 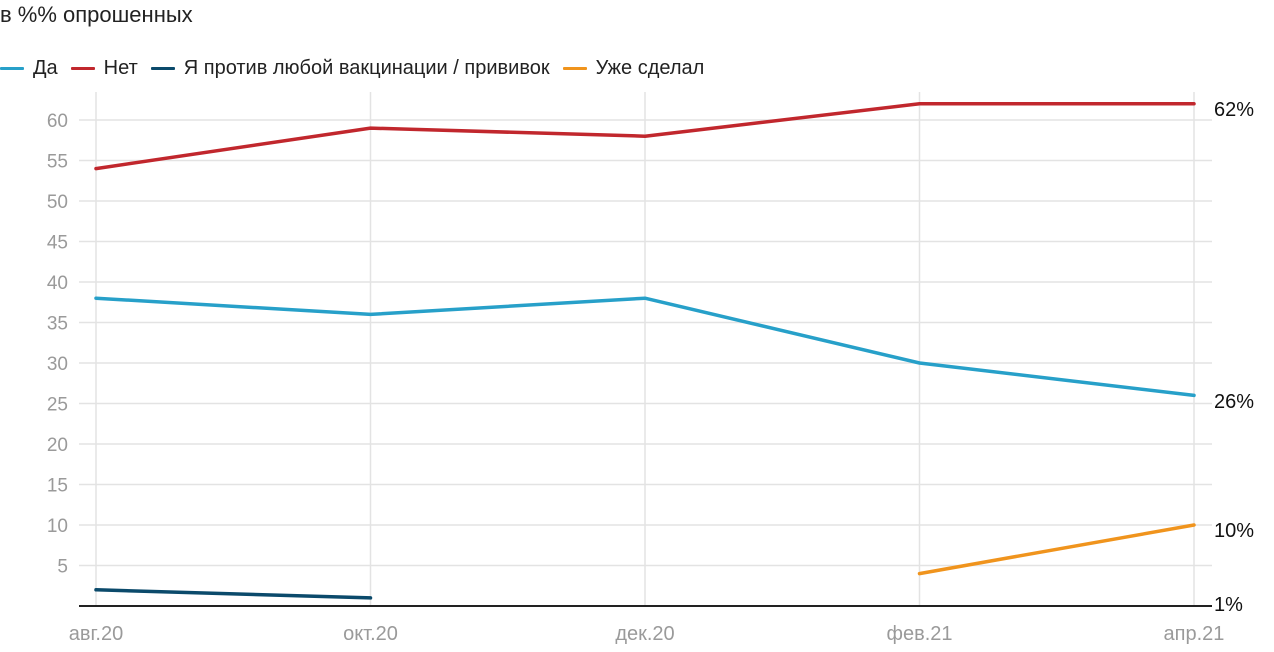 I want to click on x-tick-label-0: авг.20, so click(x=96, y=634).